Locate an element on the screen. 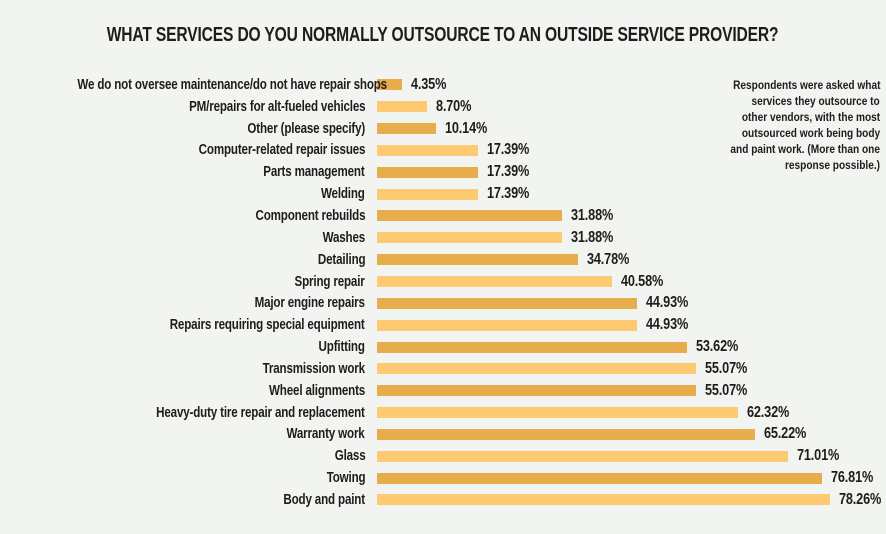  value-label: 78.26% is located at coordinates (860, 499).